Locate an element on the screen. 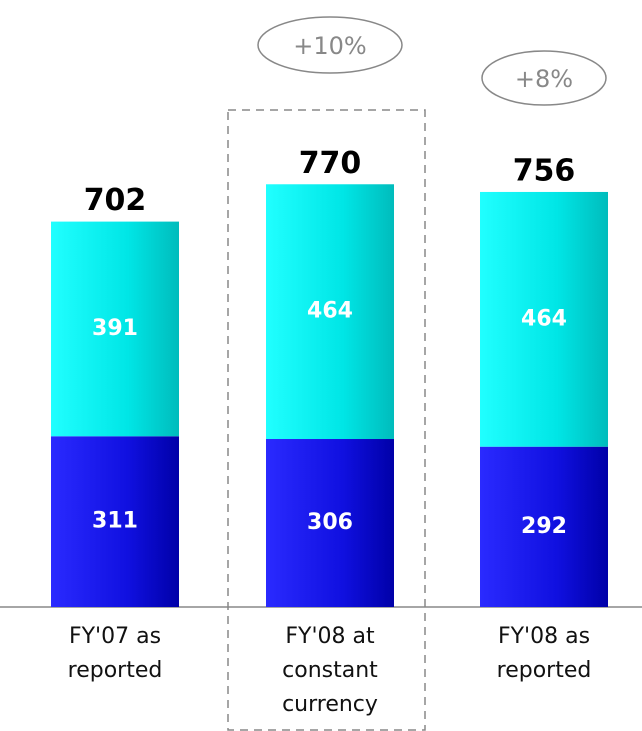  total-label: 702 is located at coordinates (115, 200).